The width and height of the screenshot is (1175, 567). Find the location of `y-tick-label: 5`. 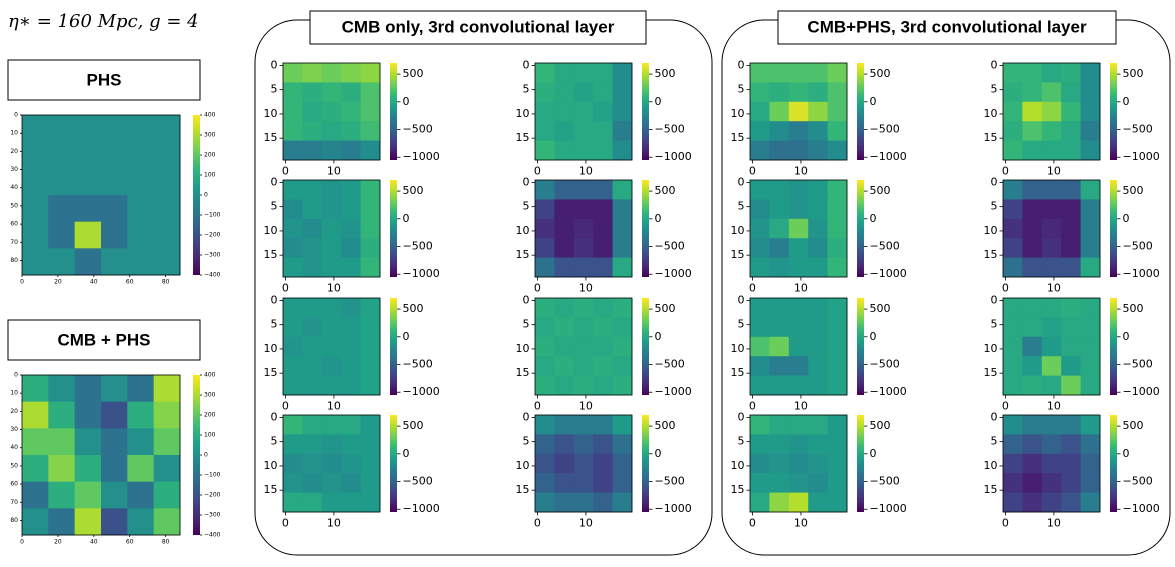

y-tick-label: 5 is located at coordinates (274, 441).